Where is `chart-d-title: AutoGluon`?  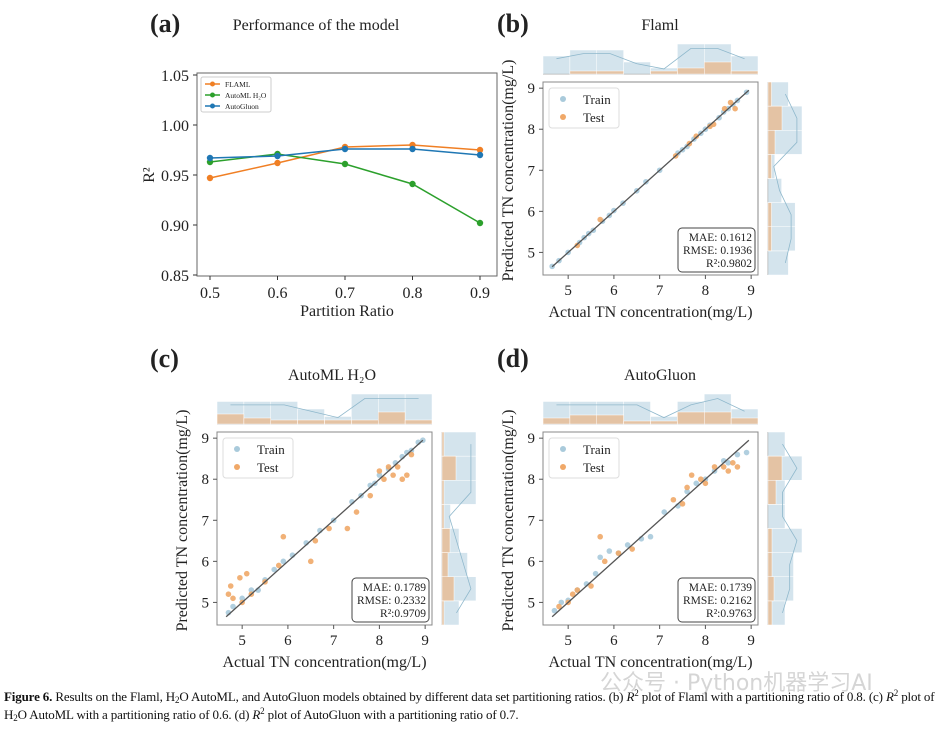 chart-d-title: AutoGluon is located at coordinates (660, 375).